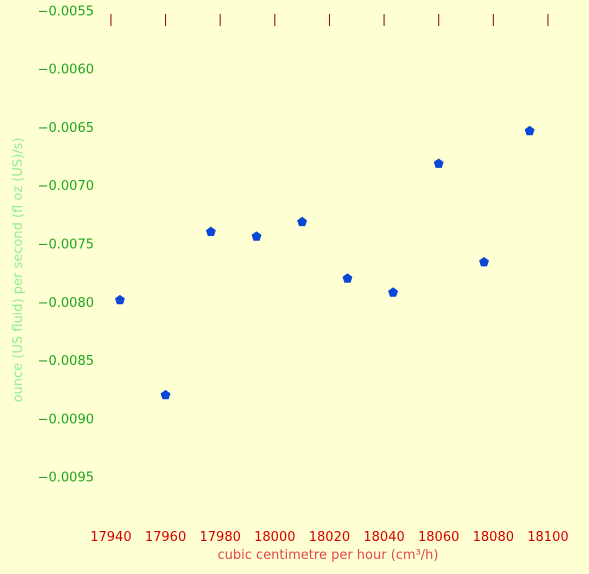 The width and height of the screenshot is (589, 574). What do you see at coordinates (329, 537) in the screenshot?
I see `x-tick-label: 18020` at bounding box center [329, 537].